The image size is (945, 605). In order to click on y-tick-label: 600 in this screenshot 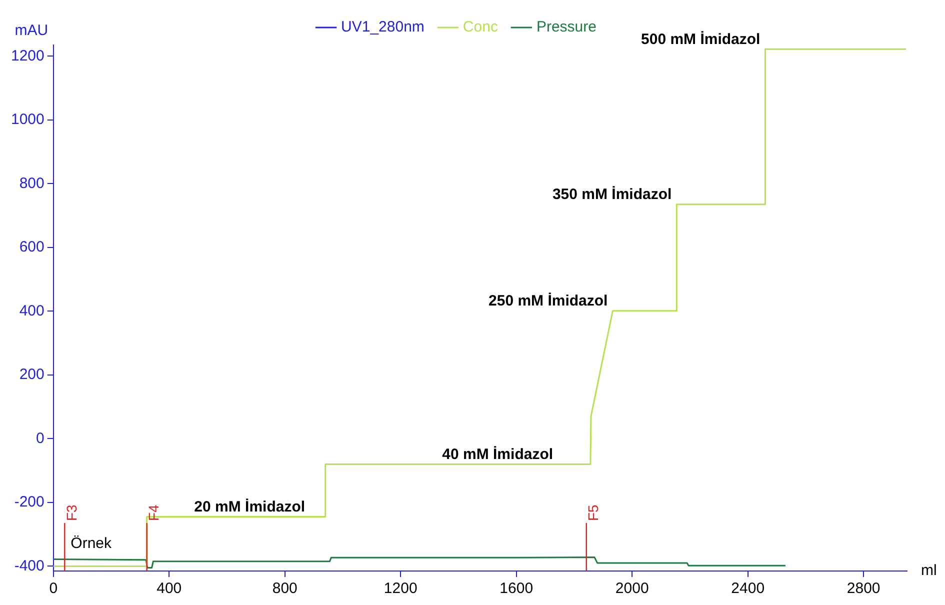, I will do `click(31, 247)`.